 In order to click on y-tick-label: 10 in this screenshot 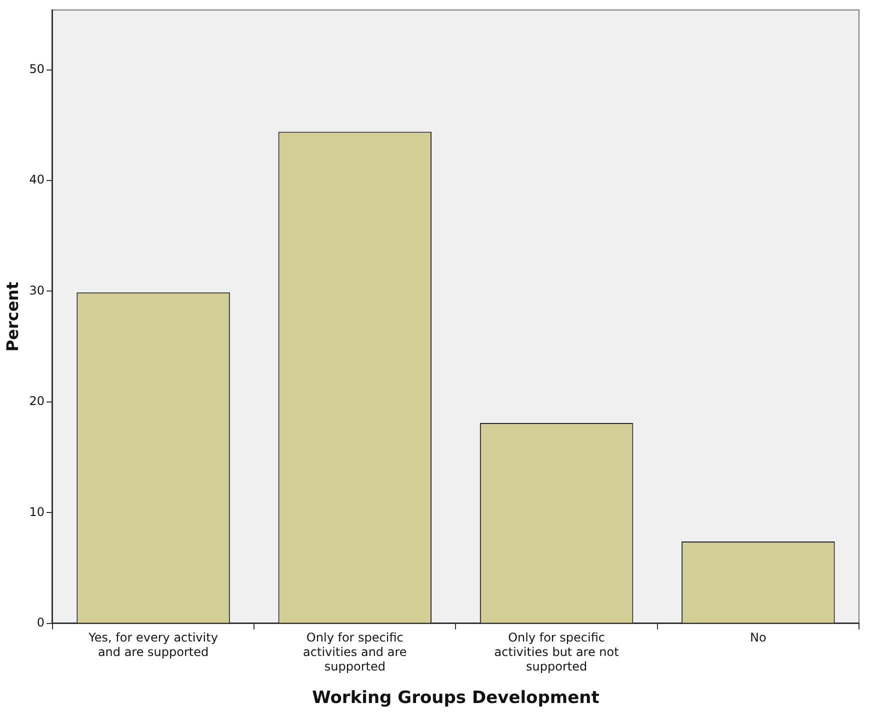, I will do `click(36, 511)`.